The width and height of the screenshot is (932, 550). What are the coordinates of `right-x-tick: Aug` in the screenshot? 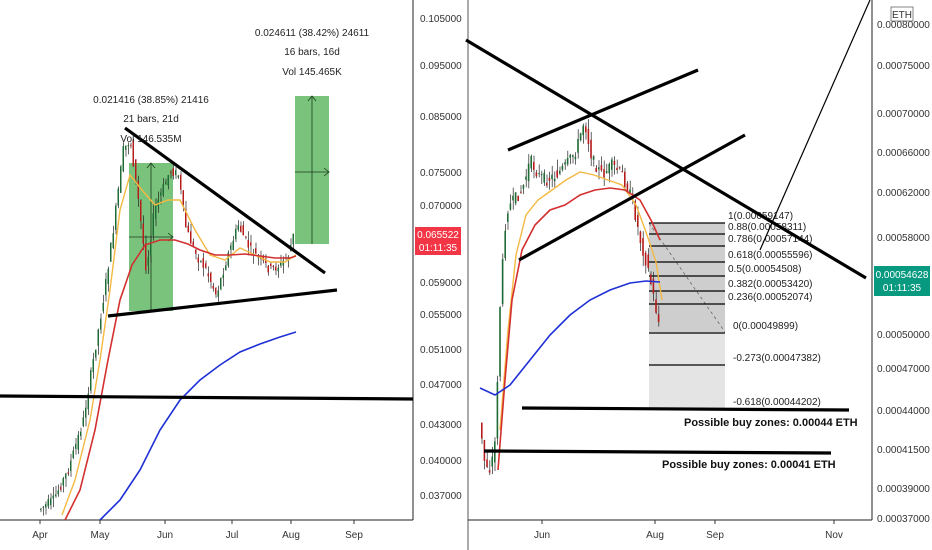 It's located at (655, 535).